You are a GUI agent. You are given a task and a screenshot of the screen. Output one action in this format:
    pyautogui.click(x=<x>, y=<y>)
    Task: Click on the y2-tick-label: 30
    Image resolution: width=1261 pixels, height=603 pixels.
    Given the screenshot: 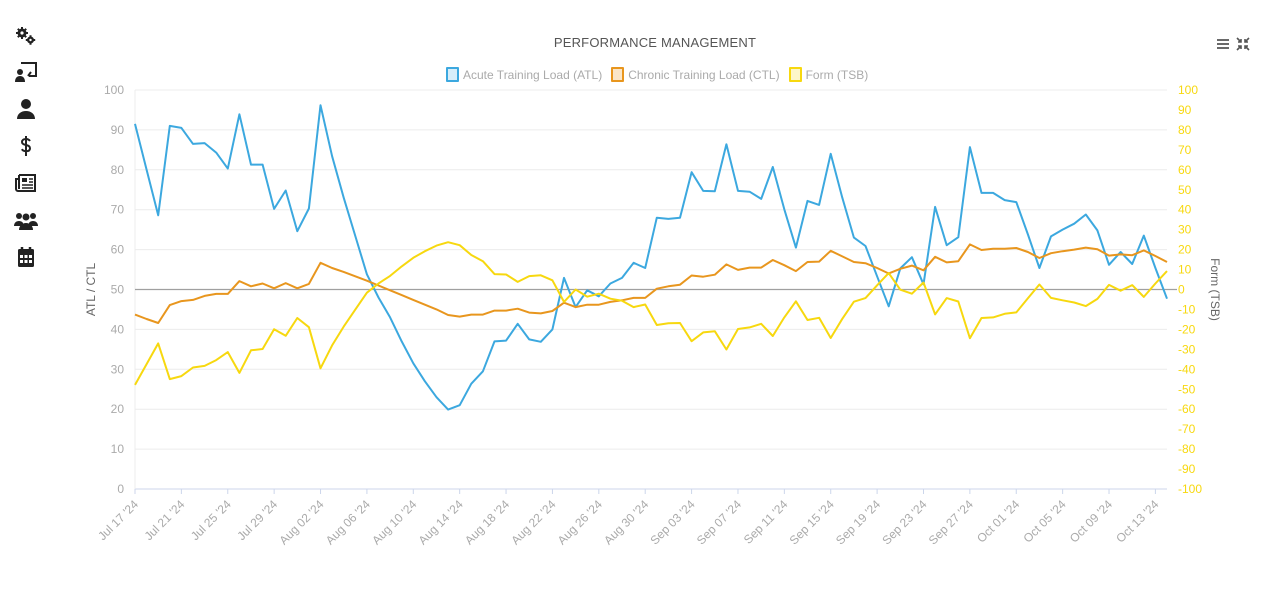 What is the action you would take?
    pyautogui.click(x=1185, y=230)
    